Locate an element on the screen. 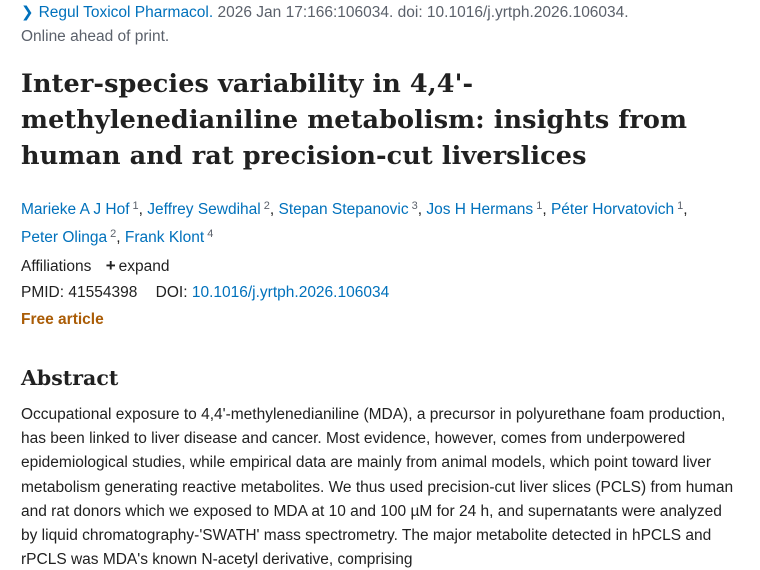 This screenshot has width=760, height=570. journal-link: ❯ Regul Toxicol Pharmacol. is located at coordinates (119, 12).